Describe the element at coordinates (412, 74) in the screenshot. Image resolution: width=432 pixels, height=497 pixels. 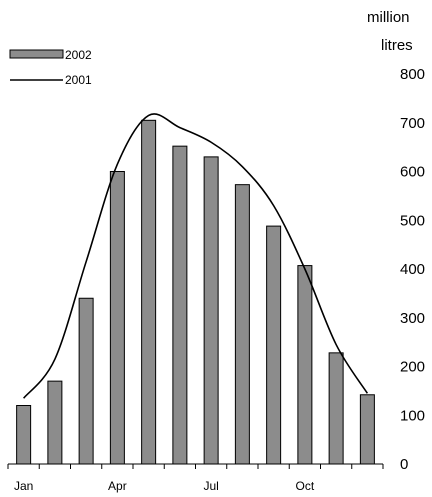
I see `y-tick-label-800: 800` at that location.